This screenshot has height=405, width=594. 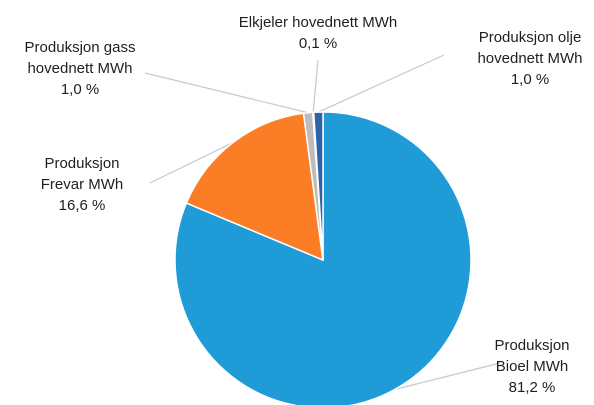 I want to click on slice-label: Produksjon Frevar MWh 16,6 %, so click(x=82, y=184).